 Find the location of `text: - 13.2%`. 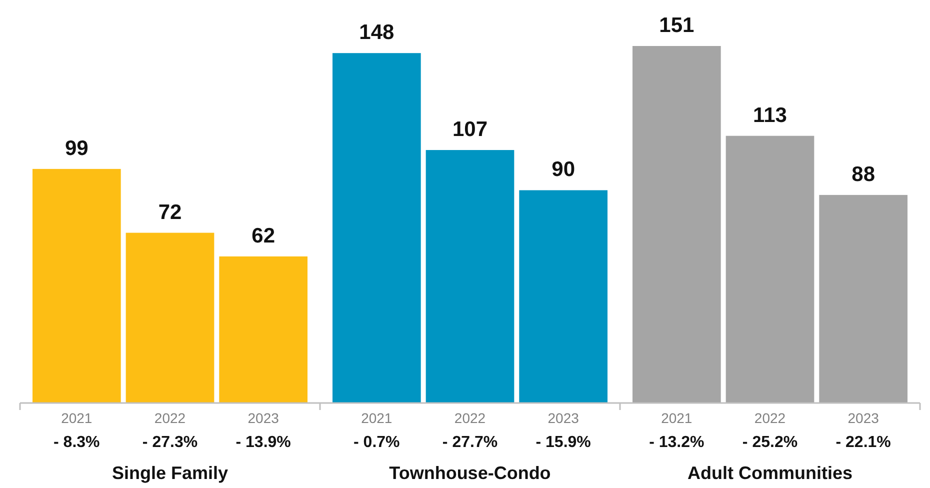

text: - 13.2% is located at coordinates (676, 442).